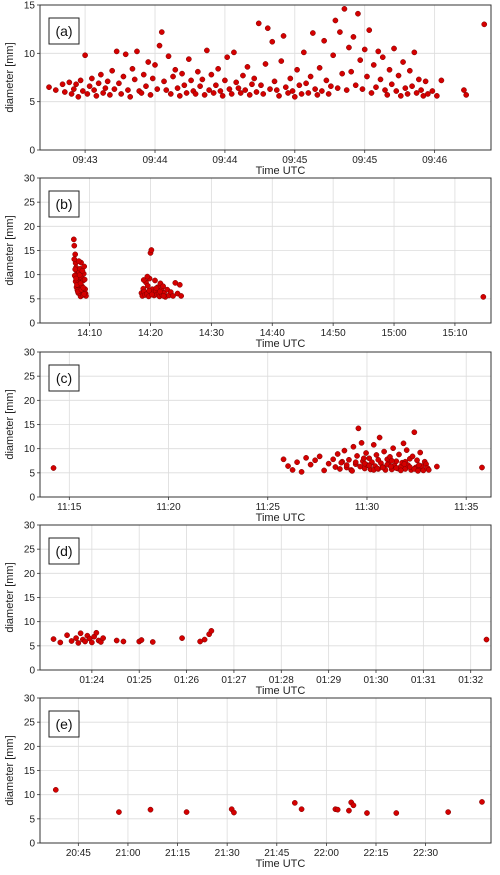 This screenshot has height=875, width=500. What do you see at coordinates (30, 795) in the screenshot?
I see `y-tick-label: 10` at bounding box center [30, 795].